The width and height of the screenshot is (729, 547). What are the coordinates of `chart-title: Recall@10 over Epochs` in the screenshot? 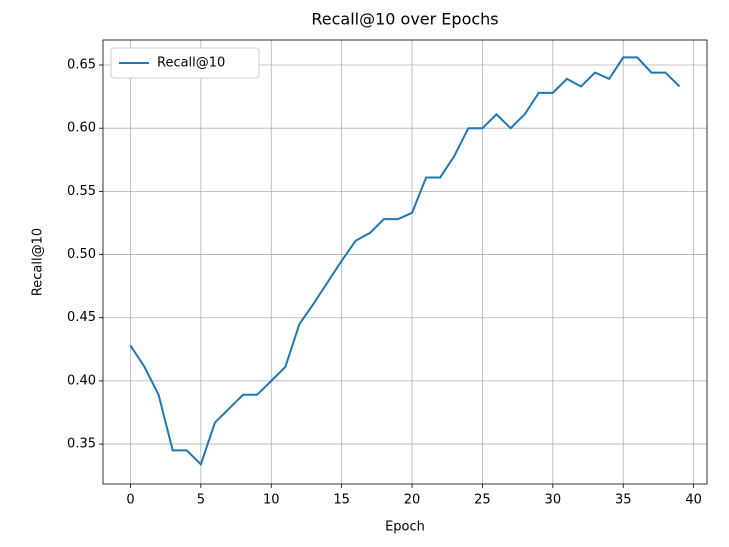 It's located at (404, 19).